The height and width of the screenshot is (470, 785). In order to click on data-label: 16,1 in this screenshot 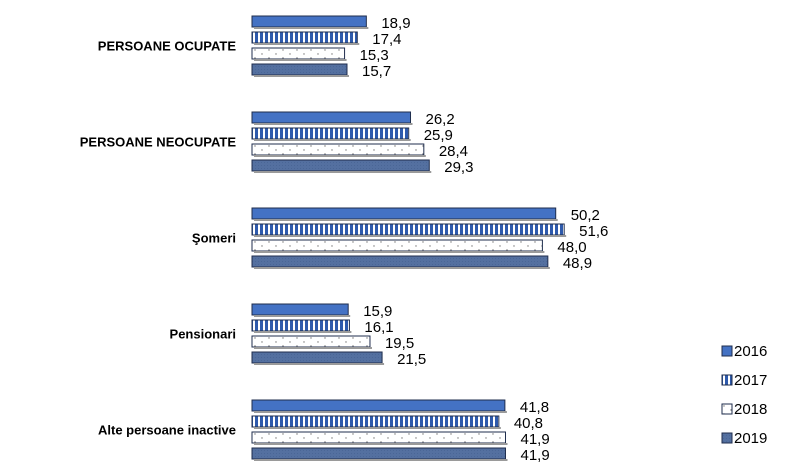, I will do `click(378, 327)`.